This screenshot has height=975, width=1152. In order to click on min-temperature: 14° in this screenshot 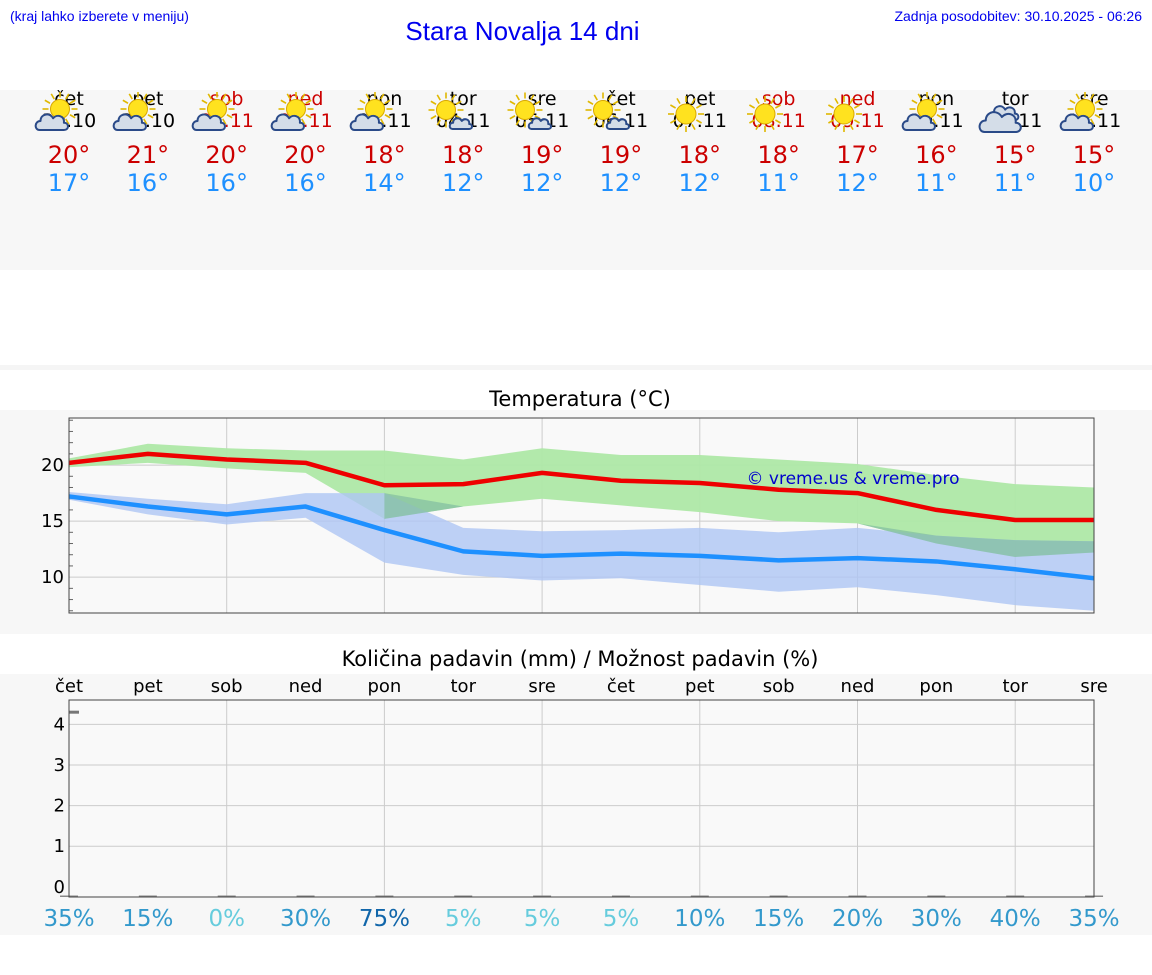, I will do `click(384, 183)`.